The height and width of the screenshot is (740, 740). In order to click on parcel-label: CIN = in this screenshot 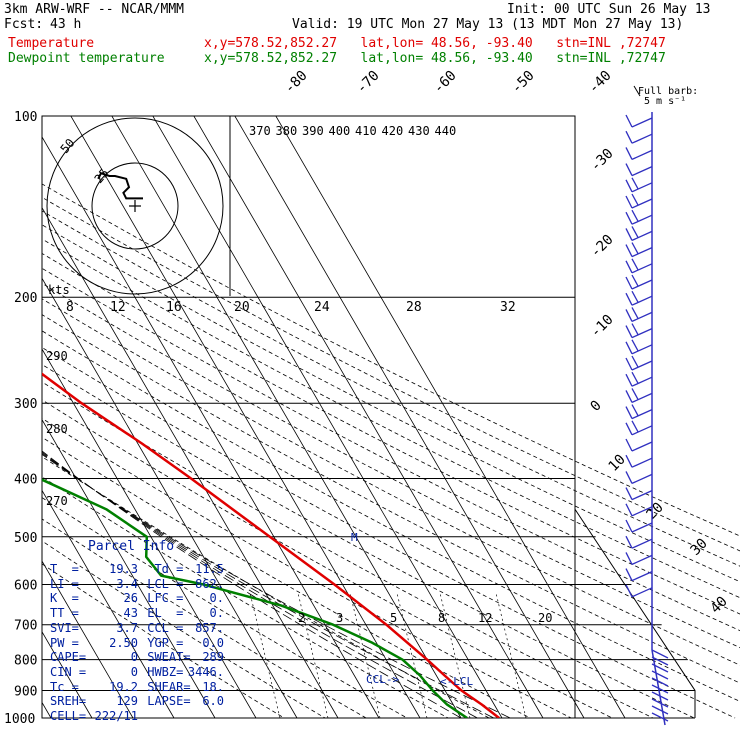, I will do `click(72, 671)`.